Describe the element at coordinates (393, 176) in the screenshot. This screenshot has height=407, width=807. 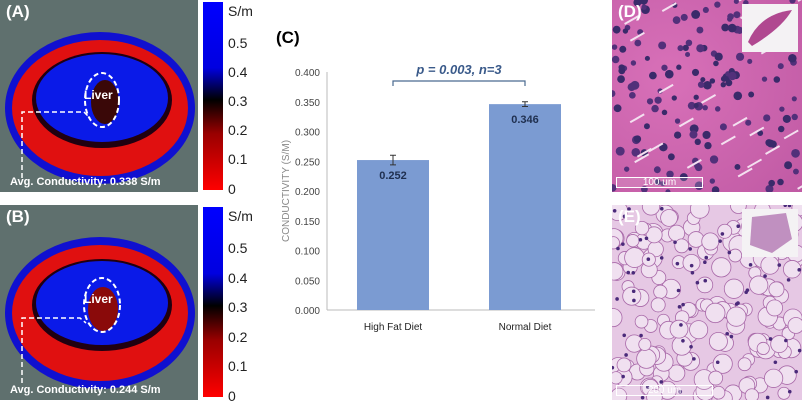
I see `data-label: 0.252` at that location.